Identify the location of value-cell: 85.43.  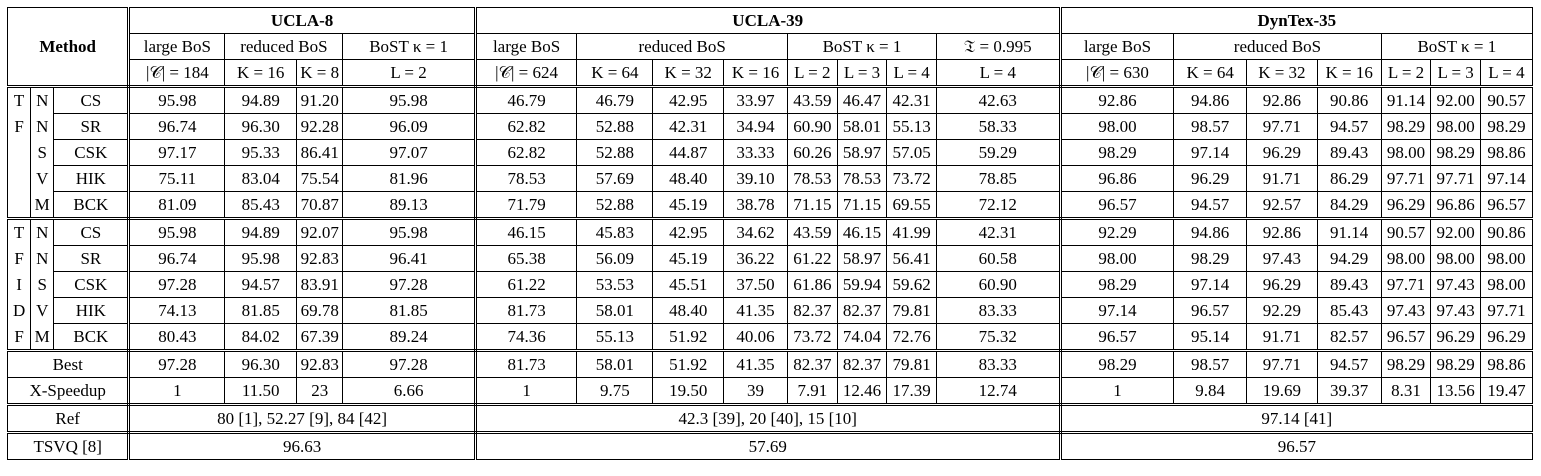
(261, 205).